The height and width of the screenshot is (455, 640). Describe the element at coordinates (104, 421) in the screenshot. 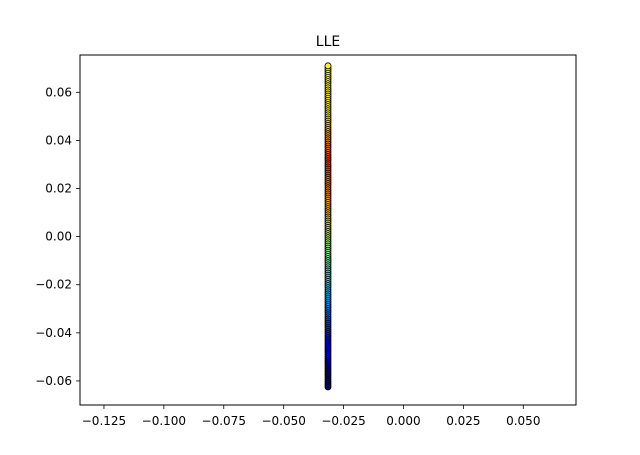

I see `x-tick-label: −0.125` at that location.